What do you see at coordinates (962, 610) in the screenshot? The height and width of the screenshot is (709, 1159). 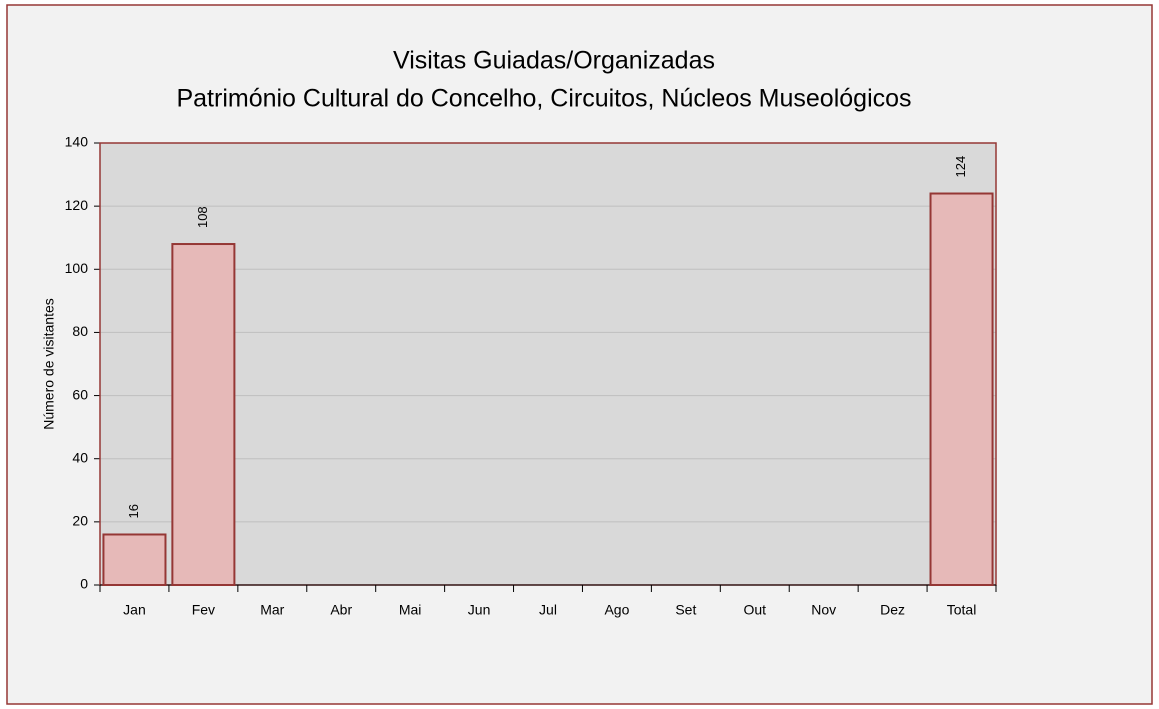 I see `x-tick-label: Total` at bounding box center [962, 610].